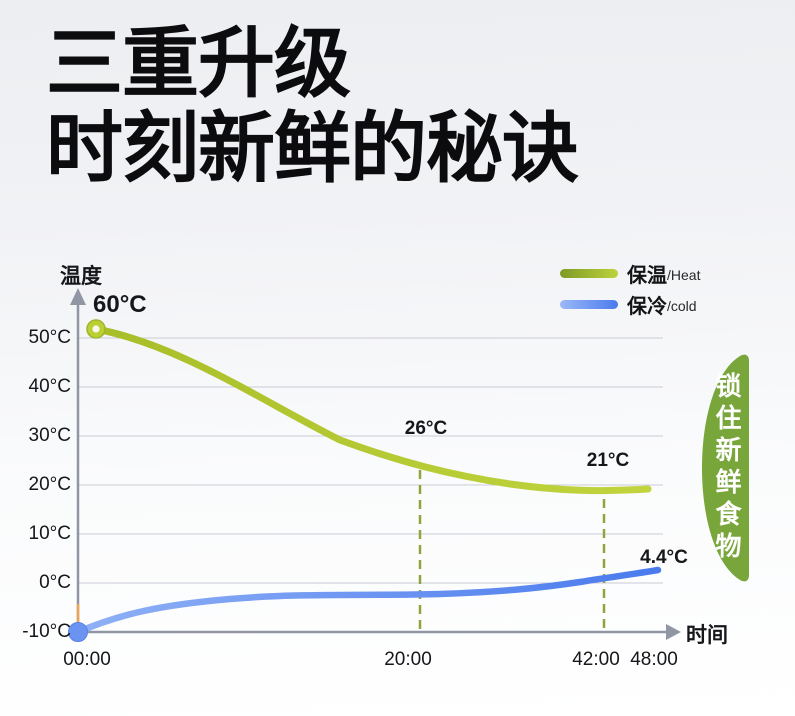 This screenshot has width=795, height=716. Describe the element at coordinates (589, 304) in the screenshot. I see `cold-line-swatch-icon` at that location.